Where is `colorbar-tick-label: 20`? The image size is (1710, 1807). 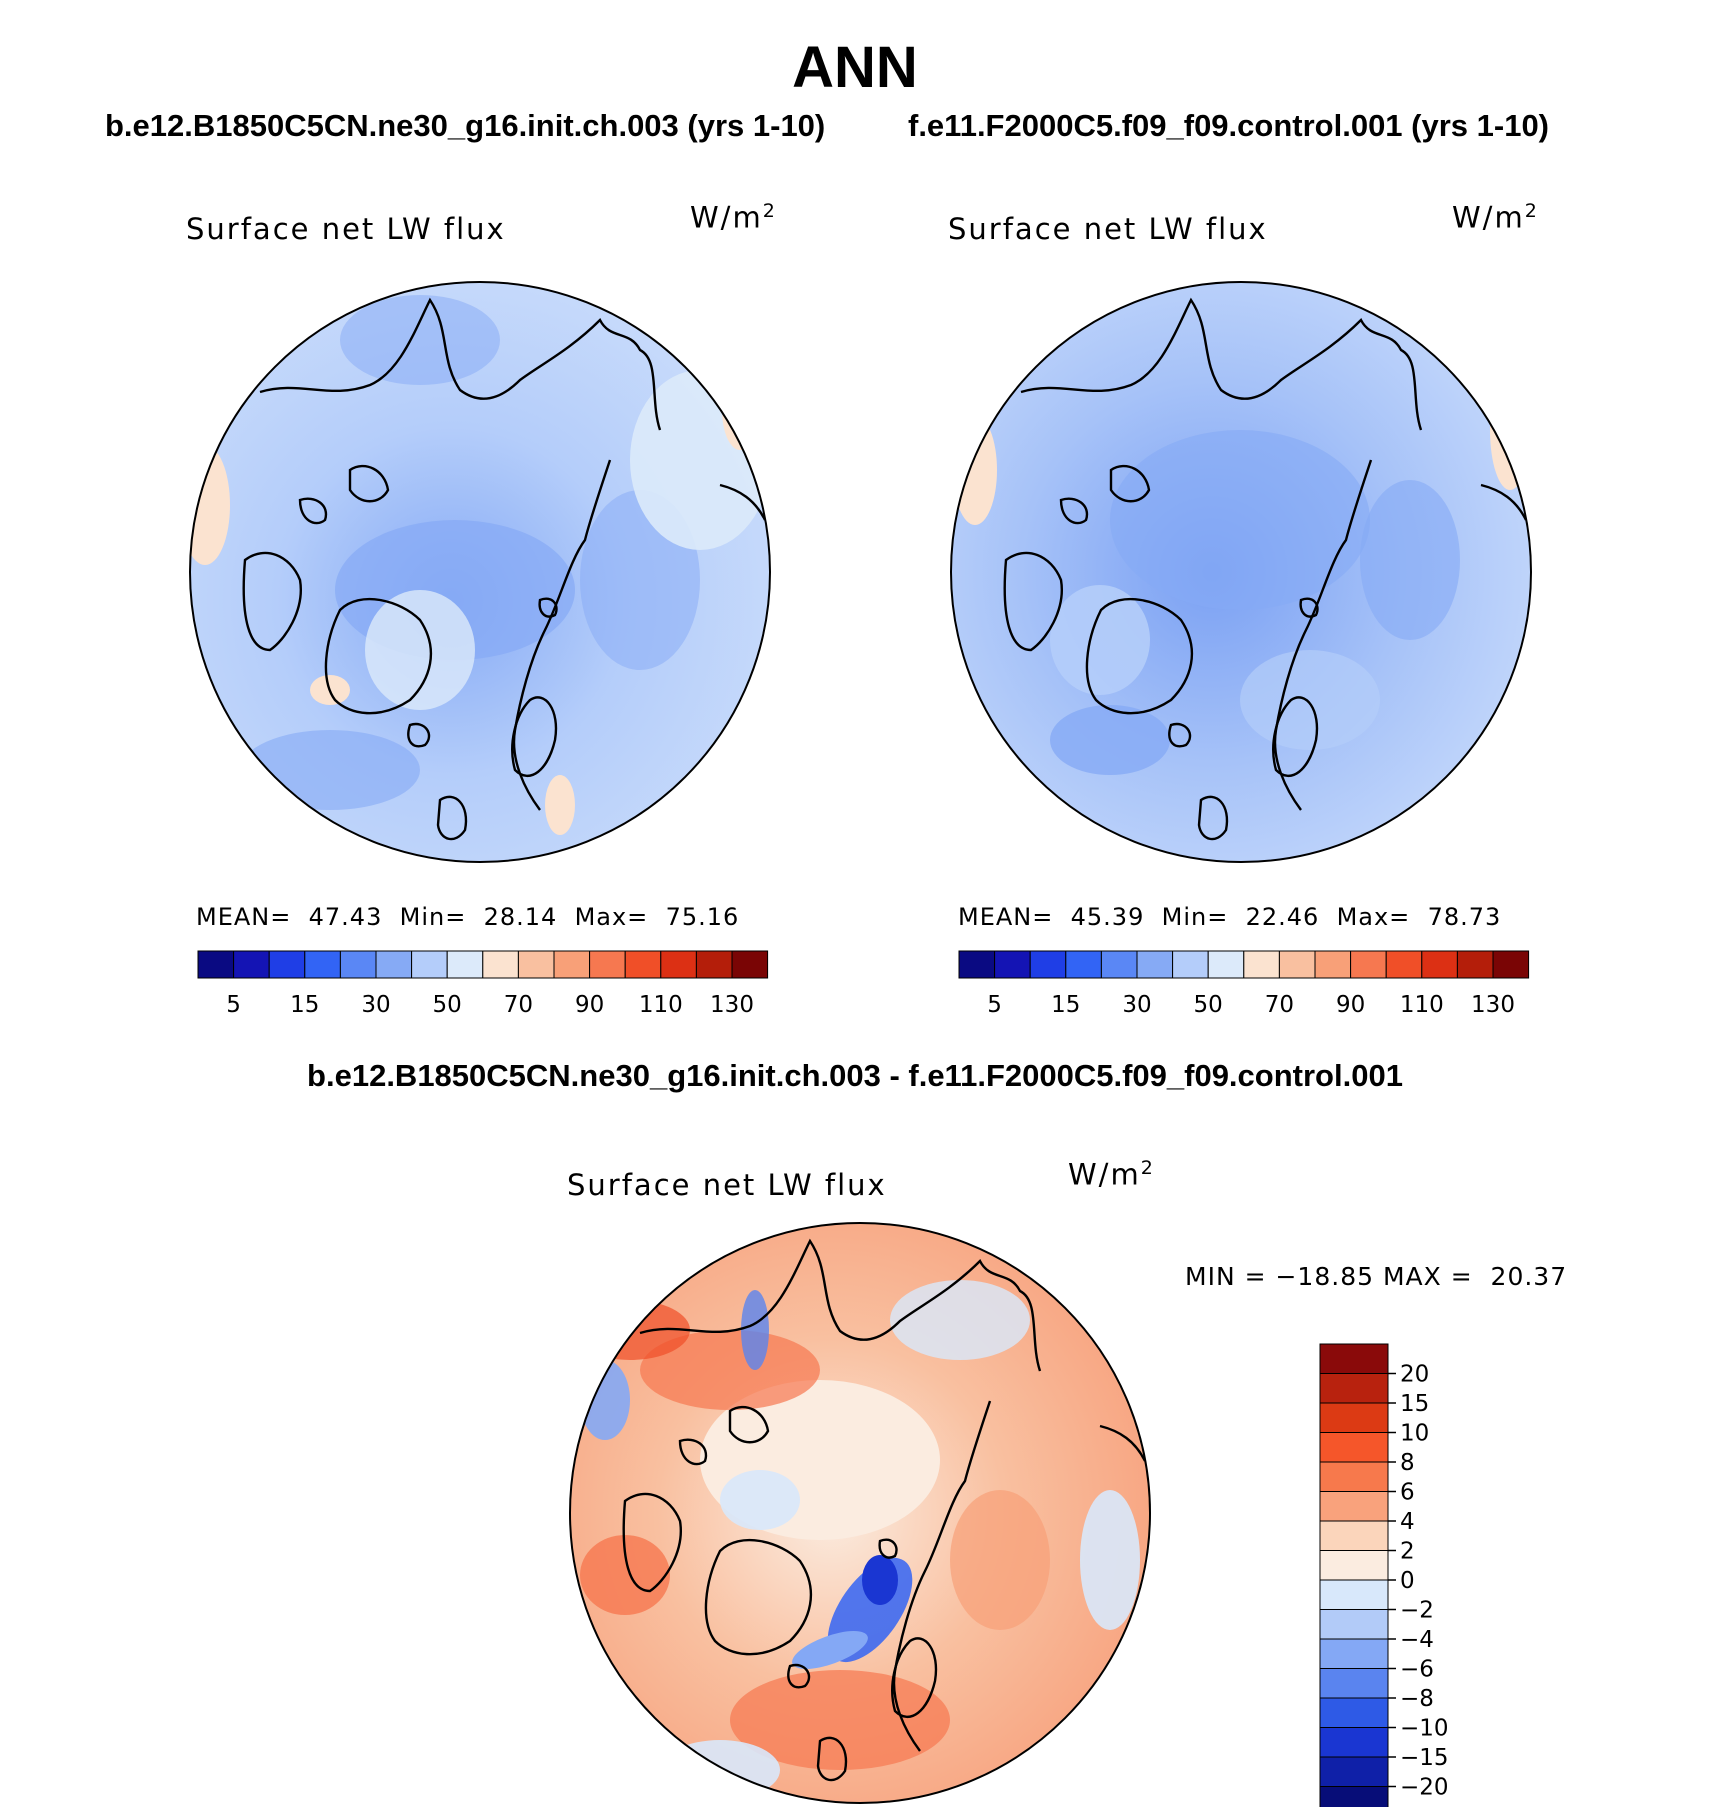 colorbar-tick-label: 20 is located at coordinates (1414, 1375).